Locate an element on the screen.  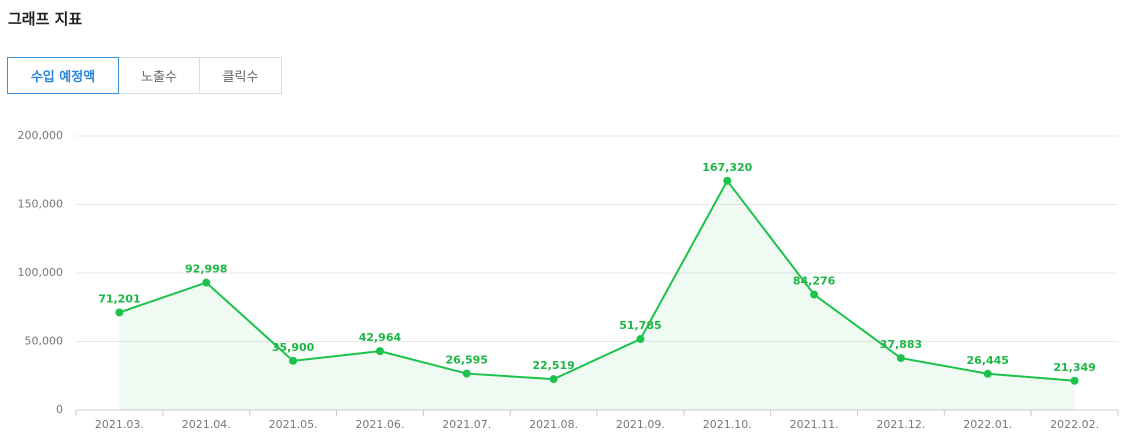
x-tick-label: 2021.07. is located at coordinates (466, 424).